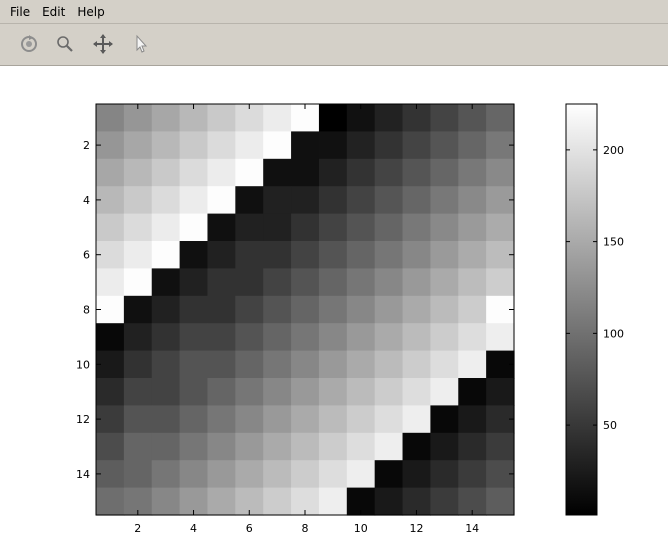 The image size is (668, 538). What do you see at coordinates (137, 528) in the screenshot?
I see `x-tick-label: 2` at bounding box center [137, 528].